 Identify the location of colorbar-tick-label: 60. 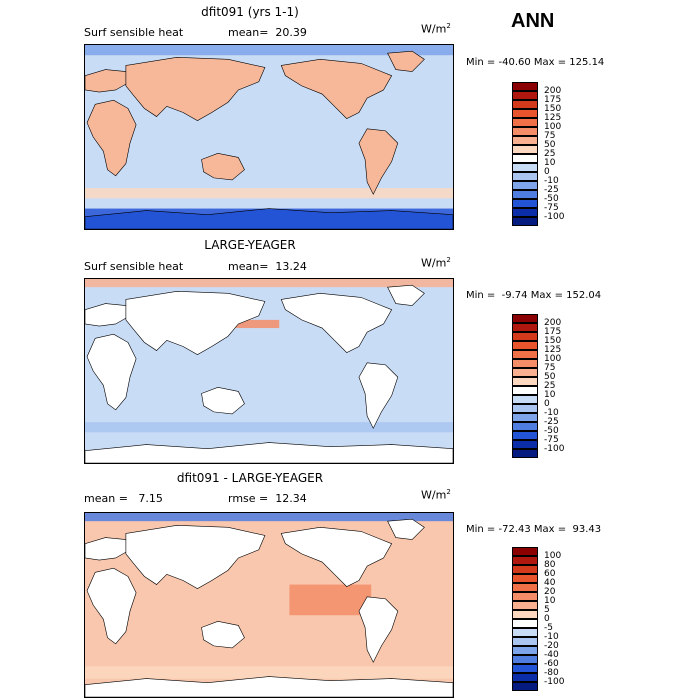
(550, 573).